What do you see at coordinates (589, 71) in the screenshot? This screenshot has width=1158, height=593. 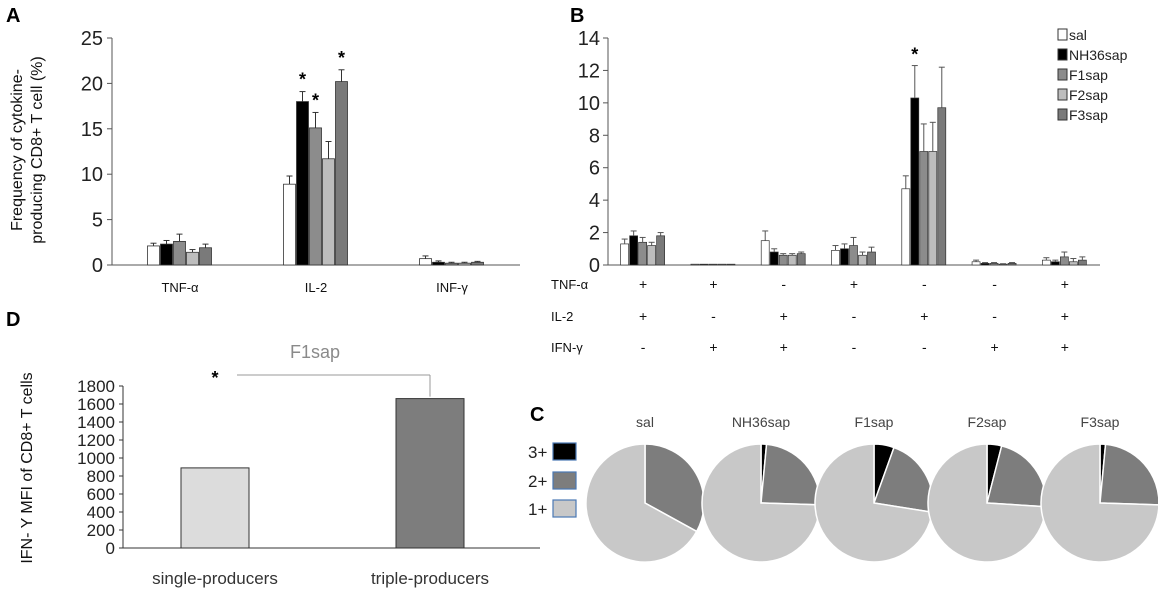 I see `y-tick-label: 12` at bounding box center [589, 71].